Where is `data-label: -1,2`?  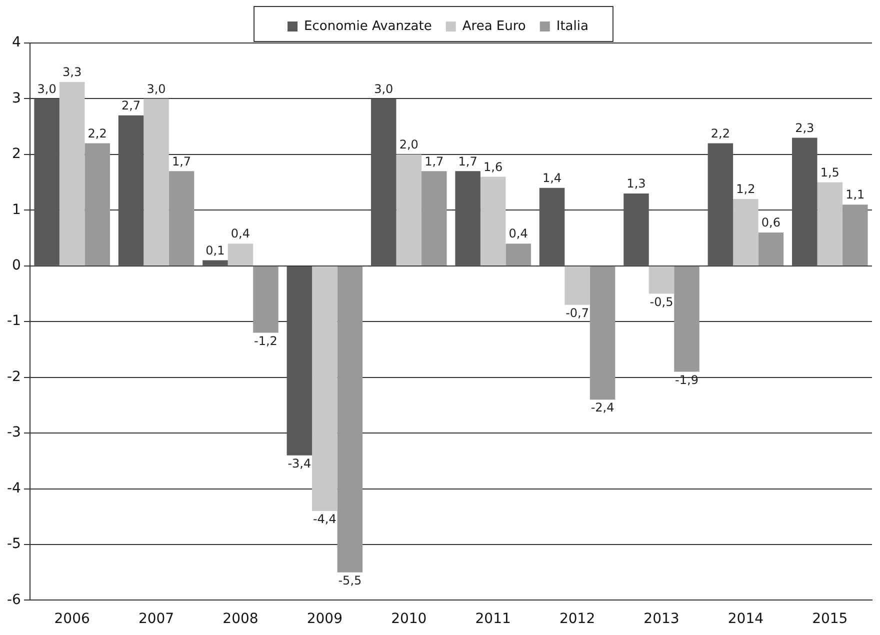
data-label: -1,2 is located at coordinates (266, 341).